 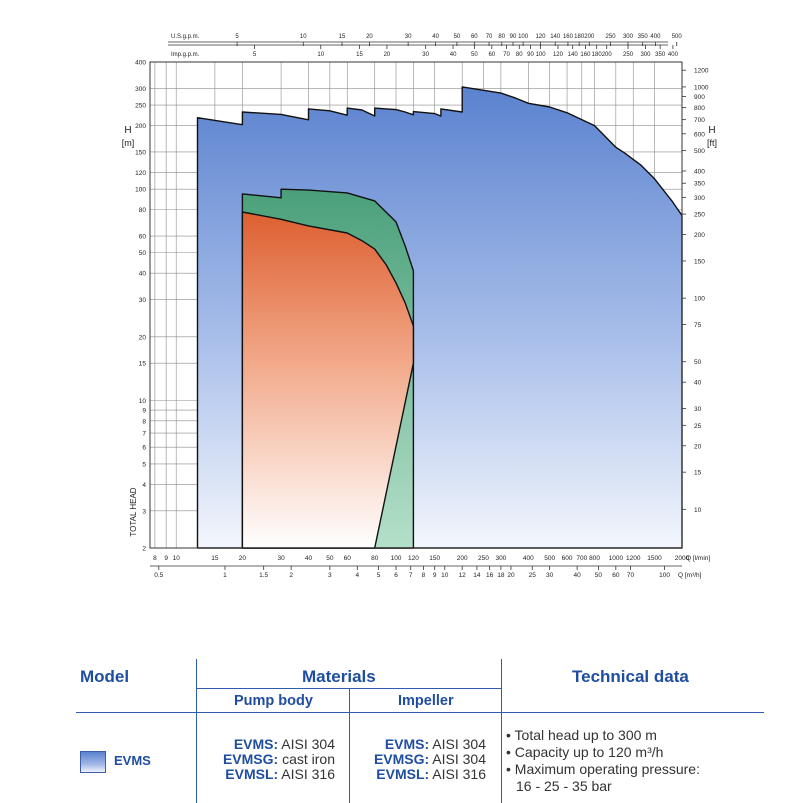 I want to click on divider-v2, so click(x=501, y=731).